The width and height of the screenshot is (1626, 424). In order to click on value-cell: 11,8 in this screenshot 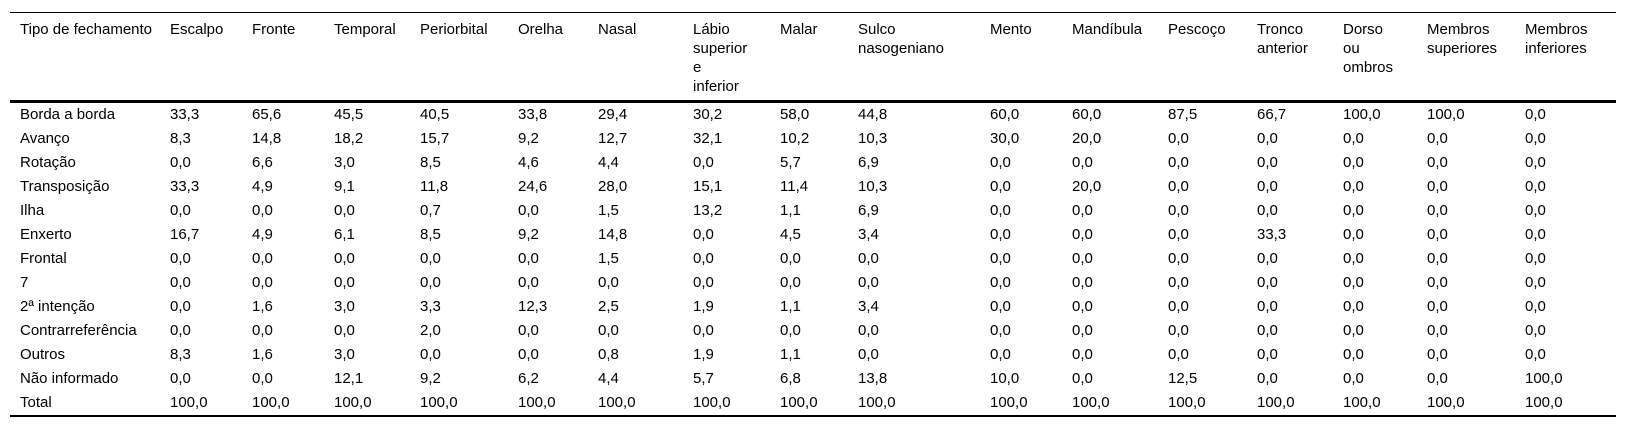, I will do `click(434, 186)`.